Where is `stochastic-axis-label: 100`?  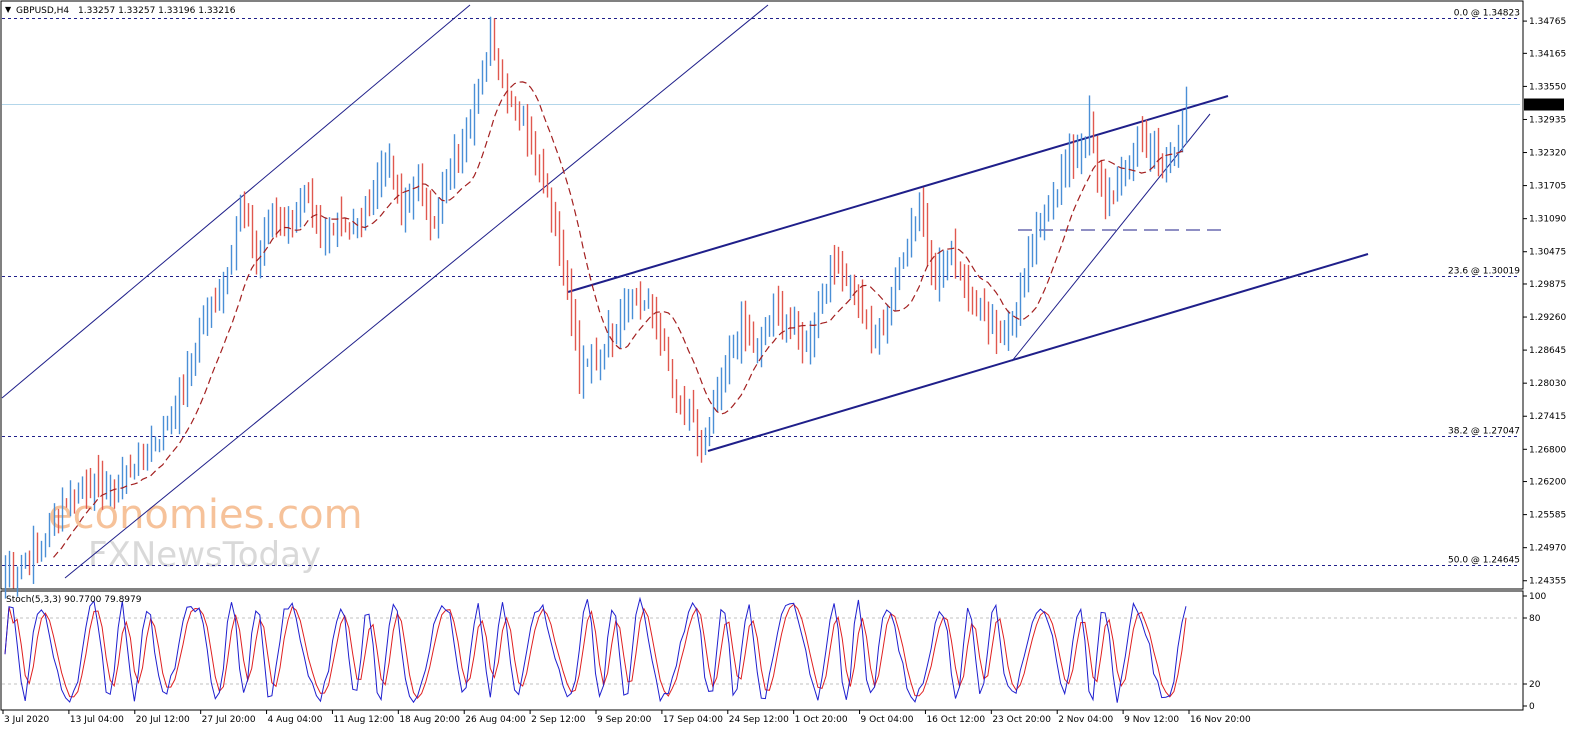
stochastic-axis-label: 100 is located at coordinates (1537, 597).